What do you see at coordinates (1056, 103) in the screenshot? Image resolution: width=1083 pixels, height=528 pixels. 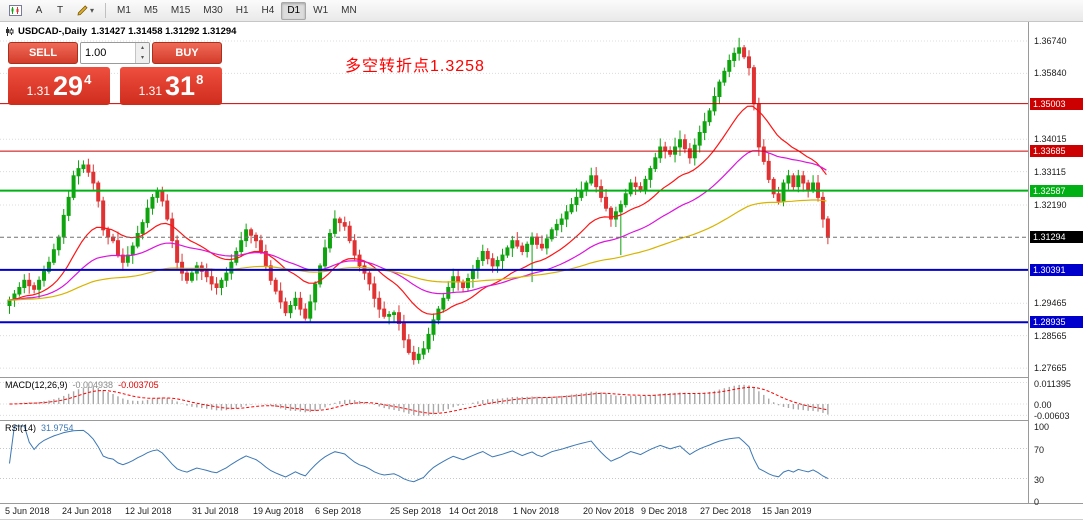 I see `price-tag: 1.35003` at bounding box center [1056, 103].